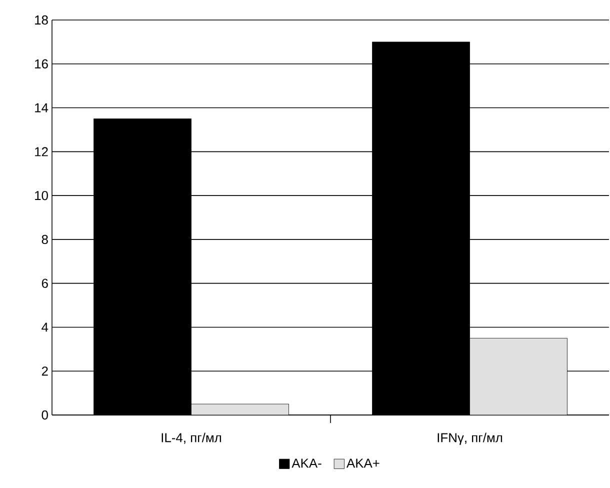 Image resolution: width=610 pixels, height=488 pixels. I want to click on y-tick-label: 4, so click(45, 327).